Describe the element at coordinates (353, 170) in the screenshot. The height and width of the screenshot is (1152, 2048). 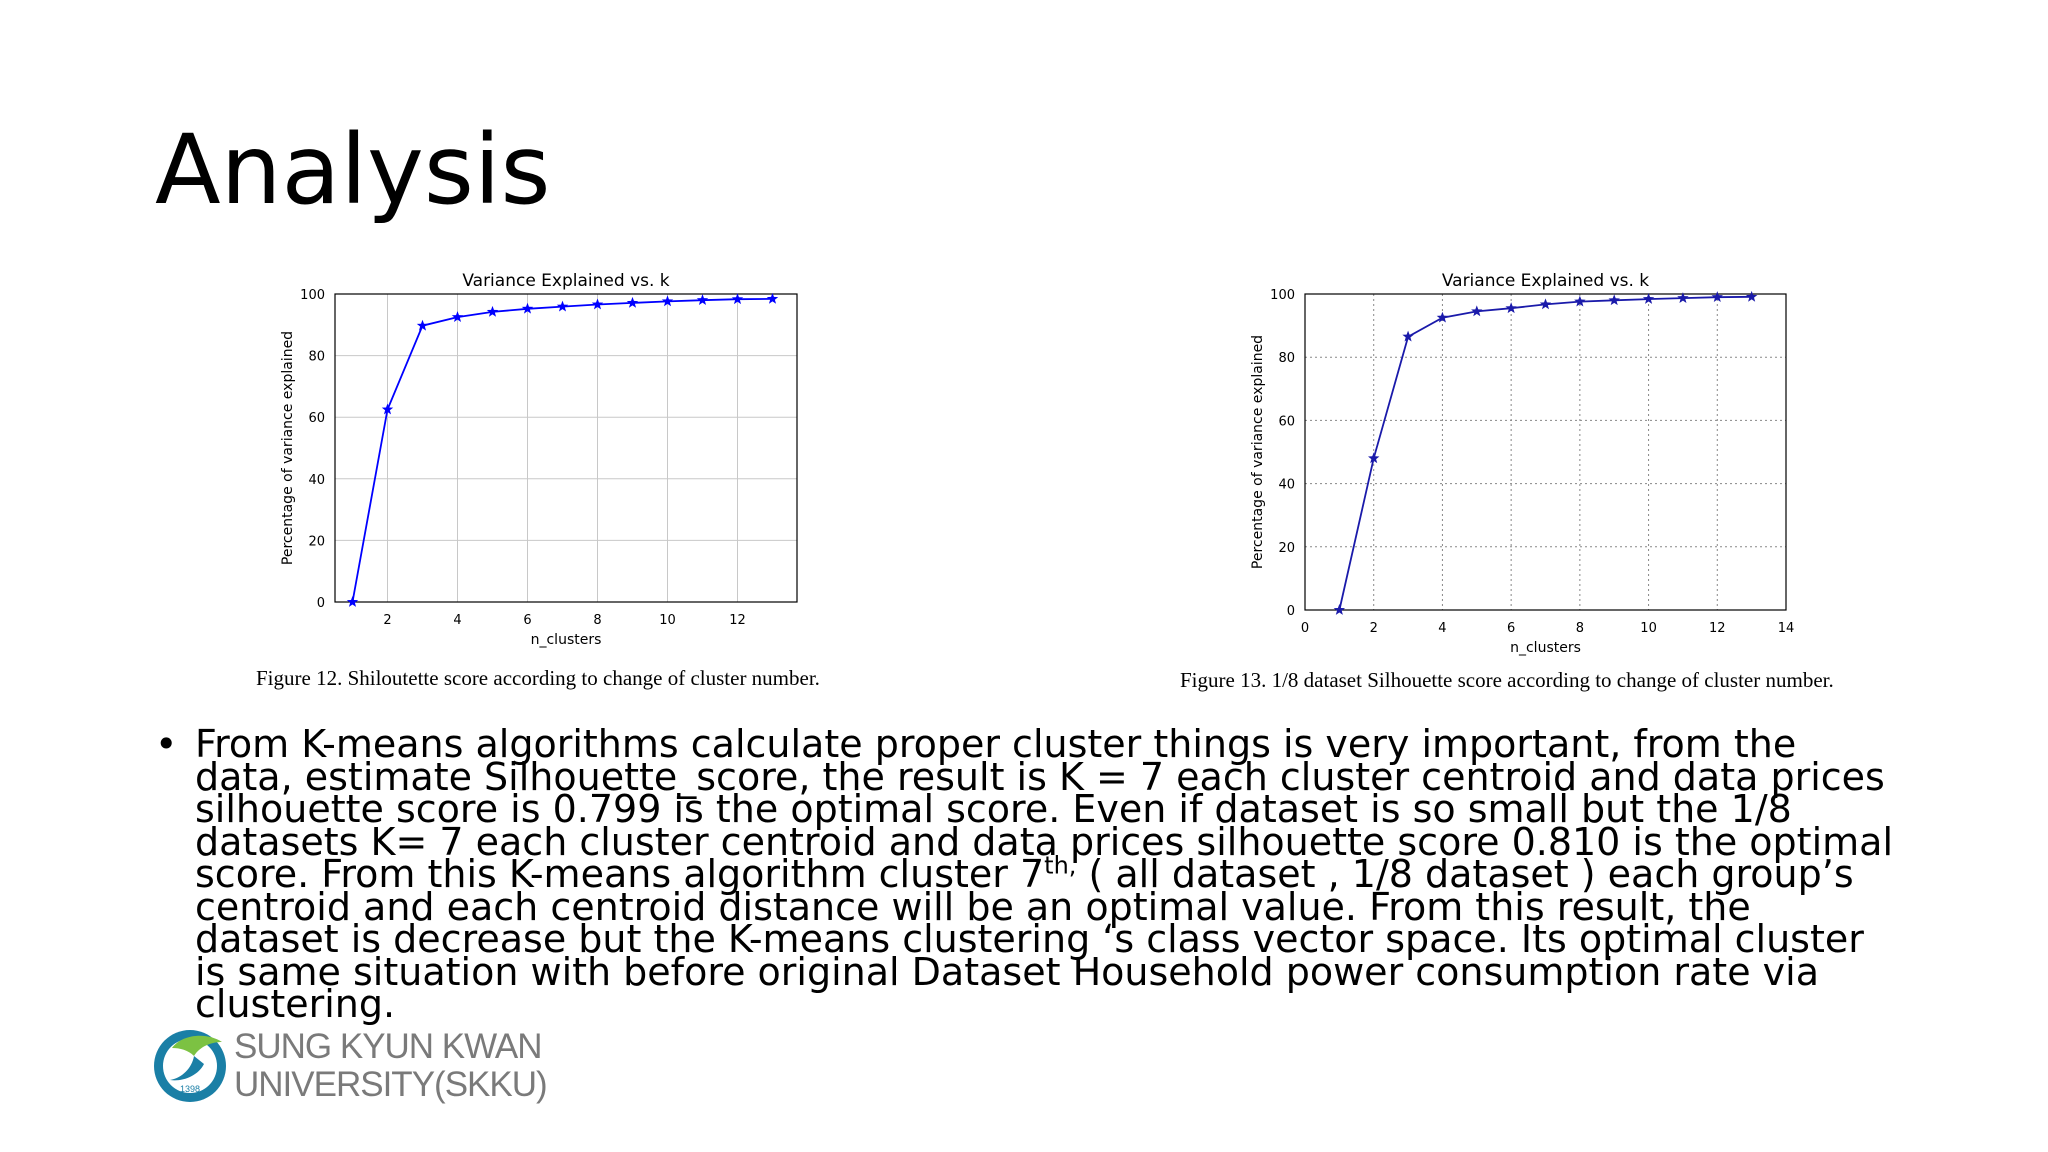
I see `slide-title: Analysis` at that location.